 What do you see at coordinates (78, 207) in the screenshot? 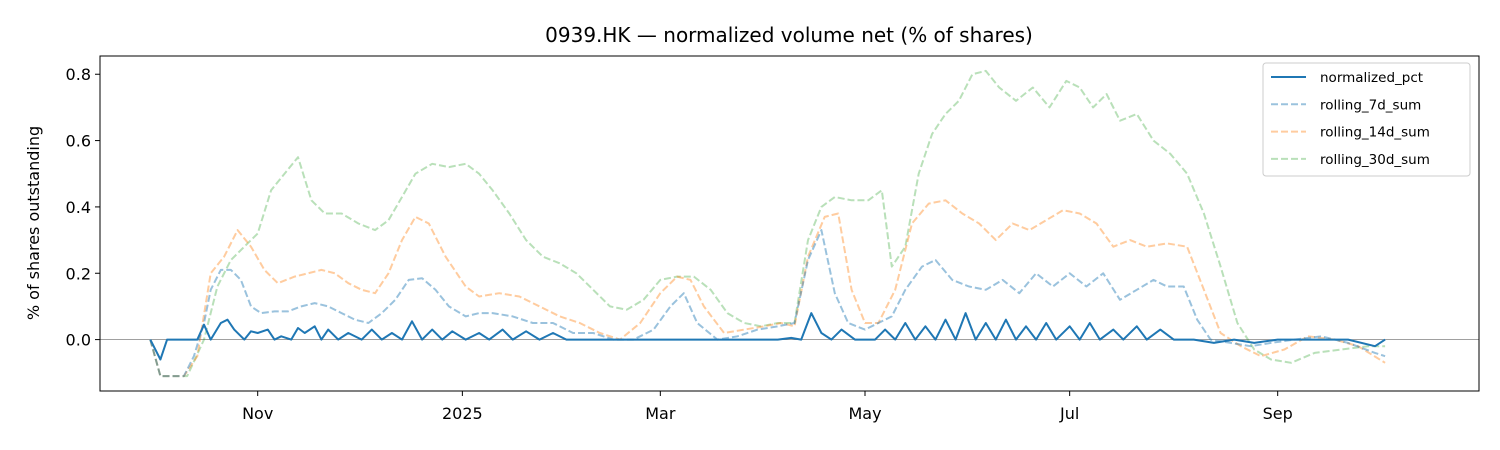
I see `y-tick-label: 0.4` at bounding box center [78, 207].